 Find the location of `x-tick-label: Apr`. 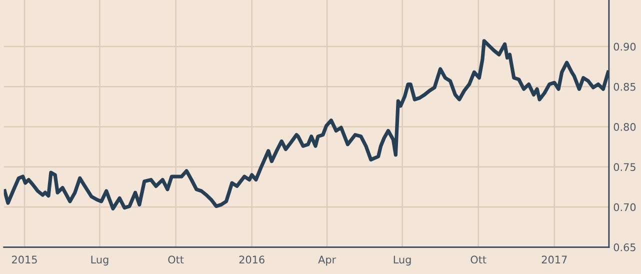

x-tick-label: Apr is located at coordinates (327, 261).